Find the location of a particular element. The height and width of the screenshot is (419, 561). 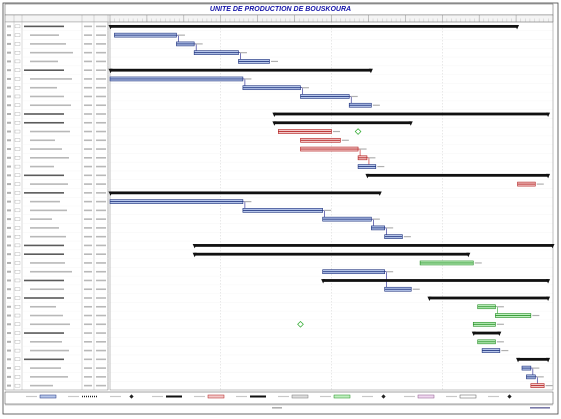

footer-right-label is located at coordinates (540, 408).